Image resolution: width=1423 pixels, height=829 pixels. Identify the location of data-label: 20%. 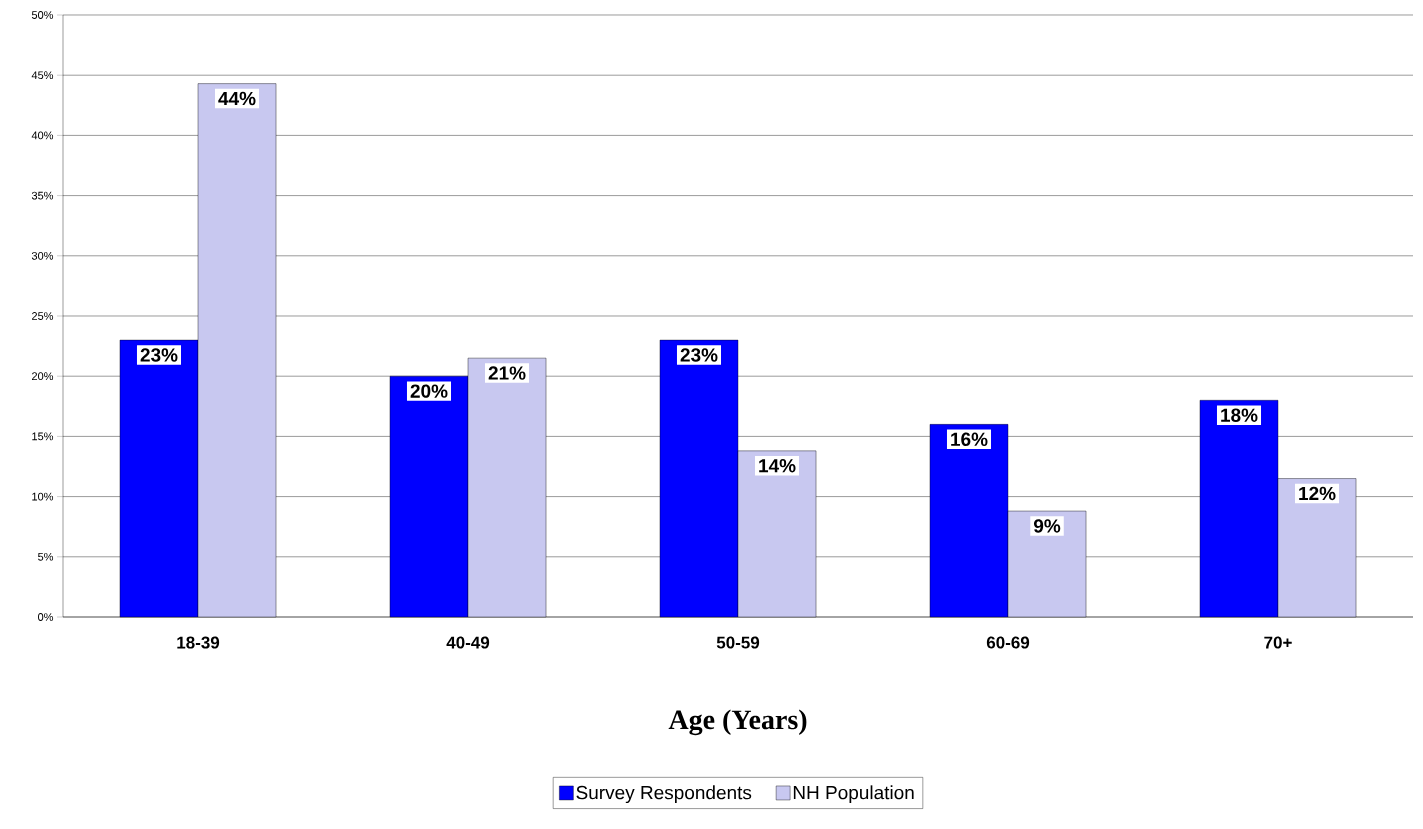
(429, 391).